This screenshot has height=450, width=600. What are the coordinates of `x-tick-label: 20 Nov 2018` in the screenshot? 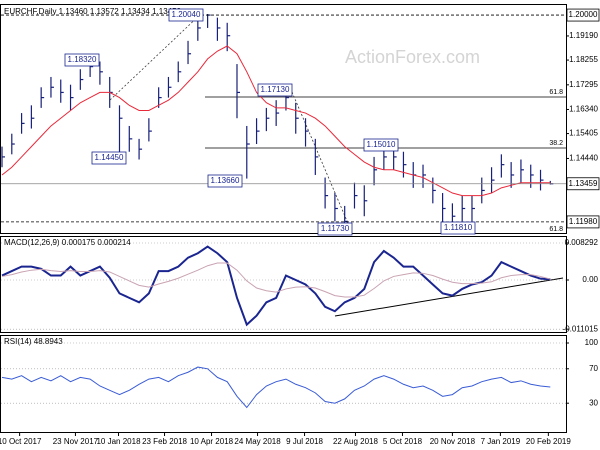 It's located at (453, 441).